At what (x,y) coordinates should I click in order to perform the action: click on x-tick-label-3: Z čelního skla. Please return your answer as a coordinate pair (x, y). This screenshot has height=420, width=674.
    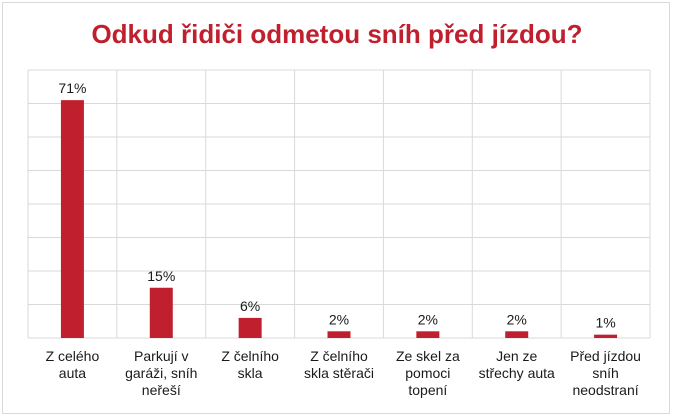
    Looking at the image, I should click on (250, 365).